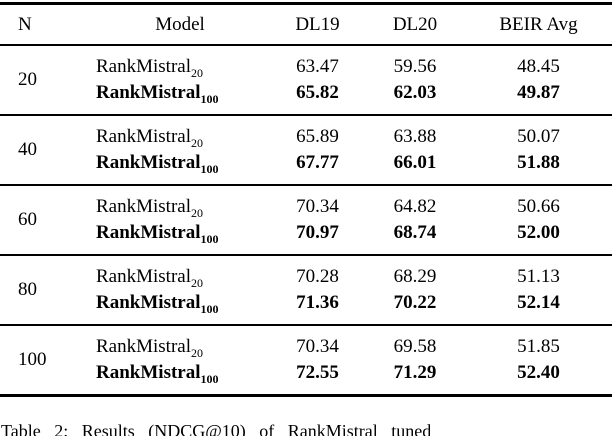  Describe the element at coordinates (27, 149) in the screenshot. I see `n-value: 40` at that location.